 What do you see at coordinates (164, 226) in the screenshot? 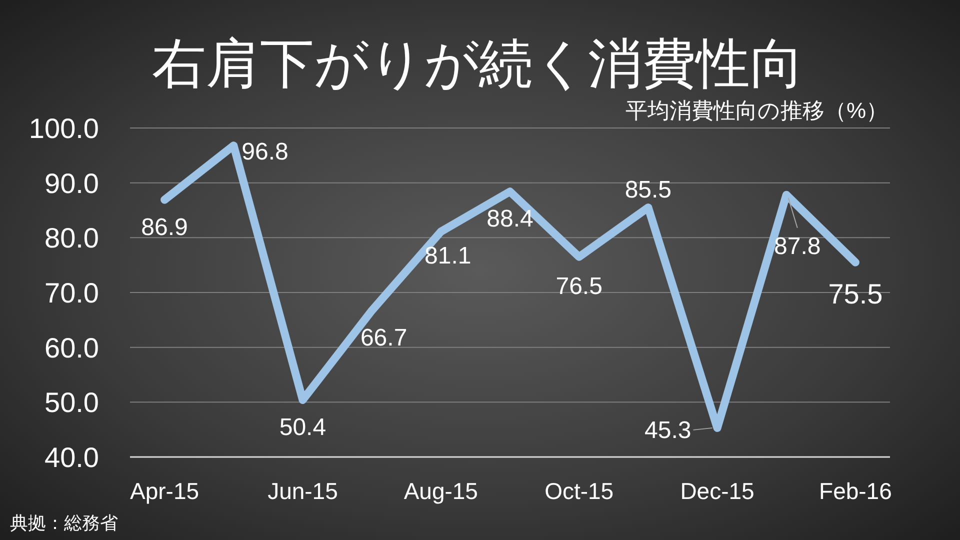
I see `data-label: 86.9` at bounding box center [164, 226].